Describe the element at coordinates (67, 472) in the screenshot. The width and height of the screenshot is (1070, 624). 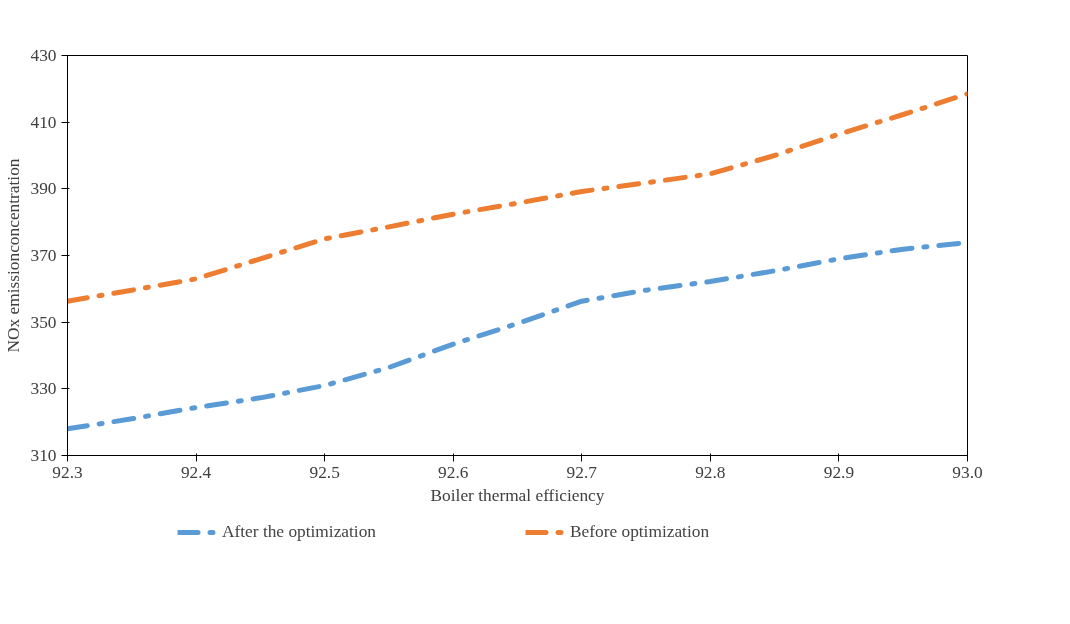
I see `x-tick-label: 92.3` at that location.